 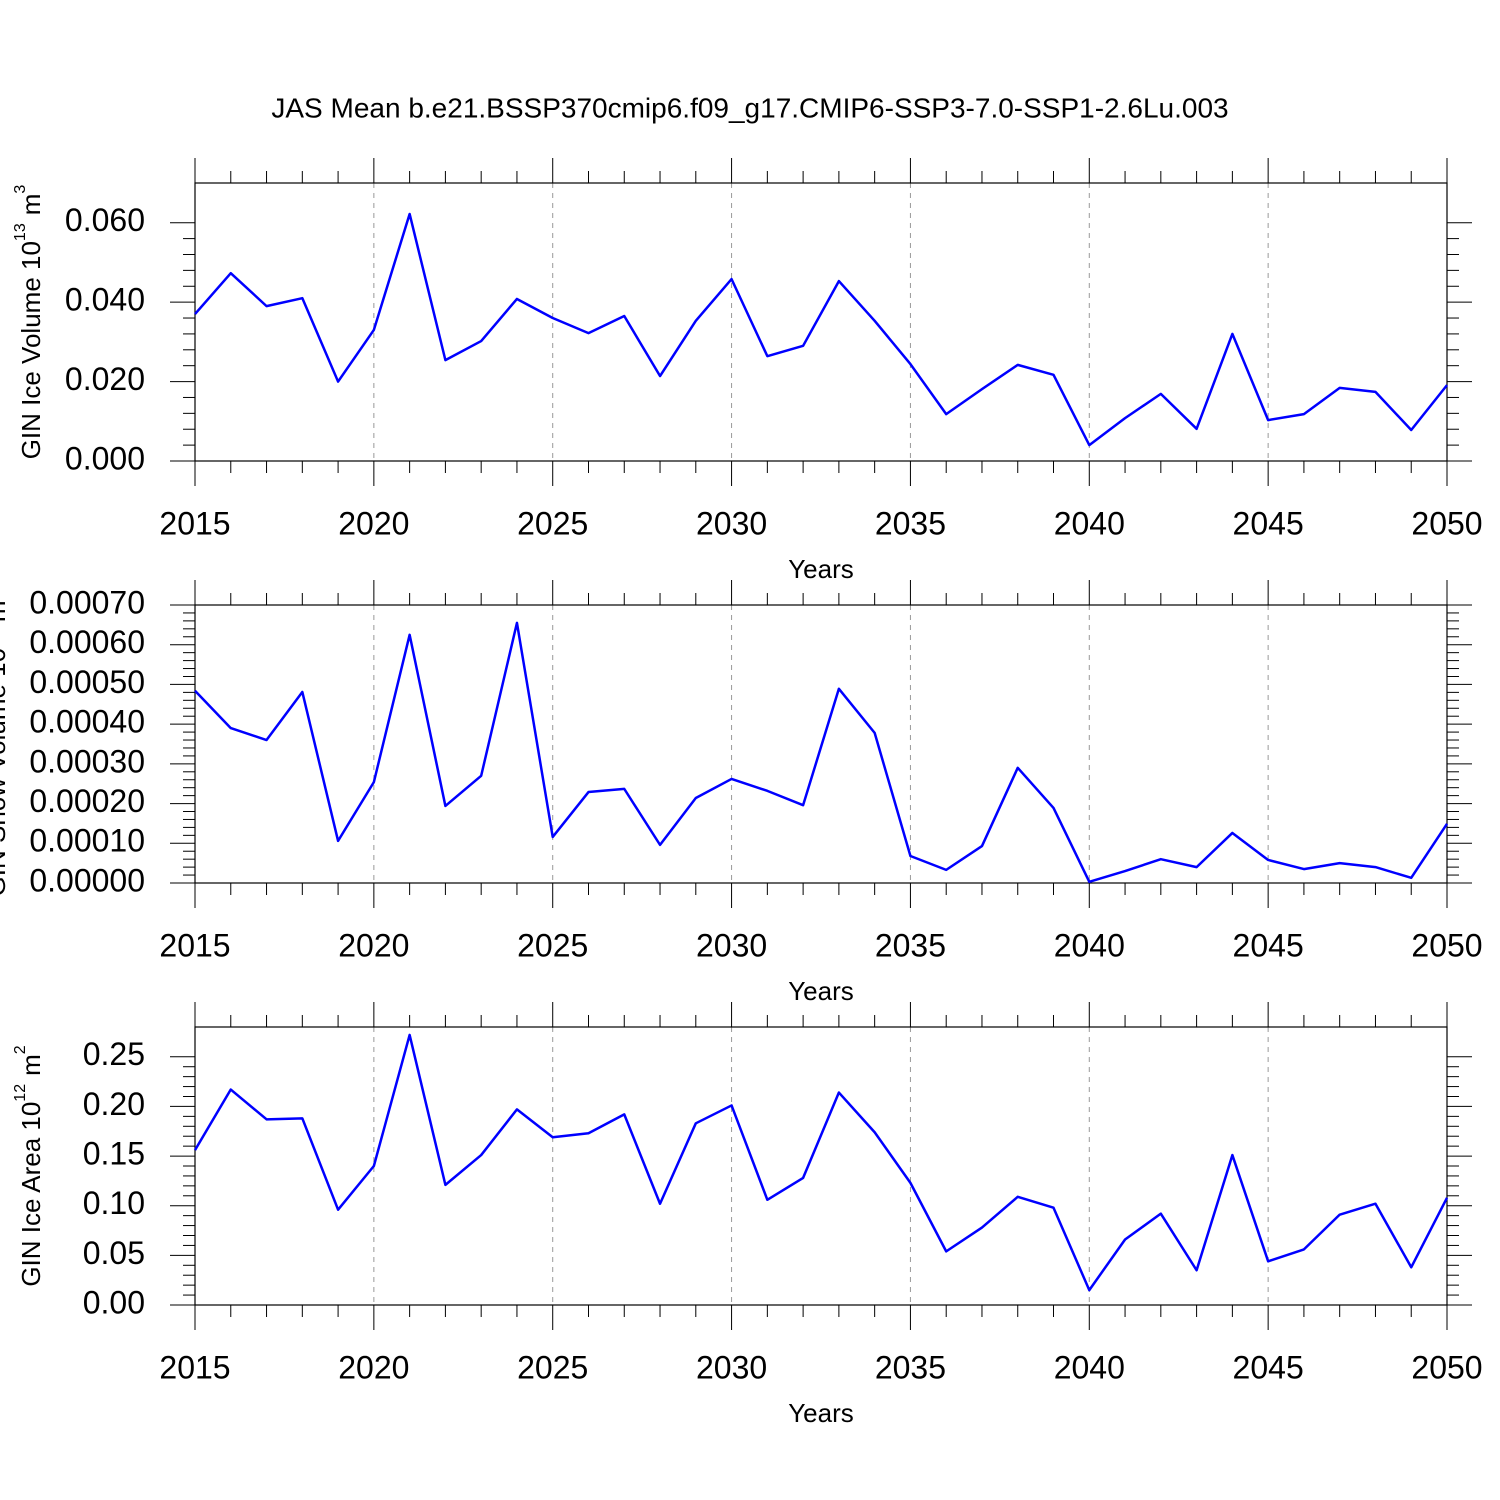 What do you see at coordinates (20, 232) in the screenshot?
I see `y-label-power: 13` at bounding box center [20, 232].